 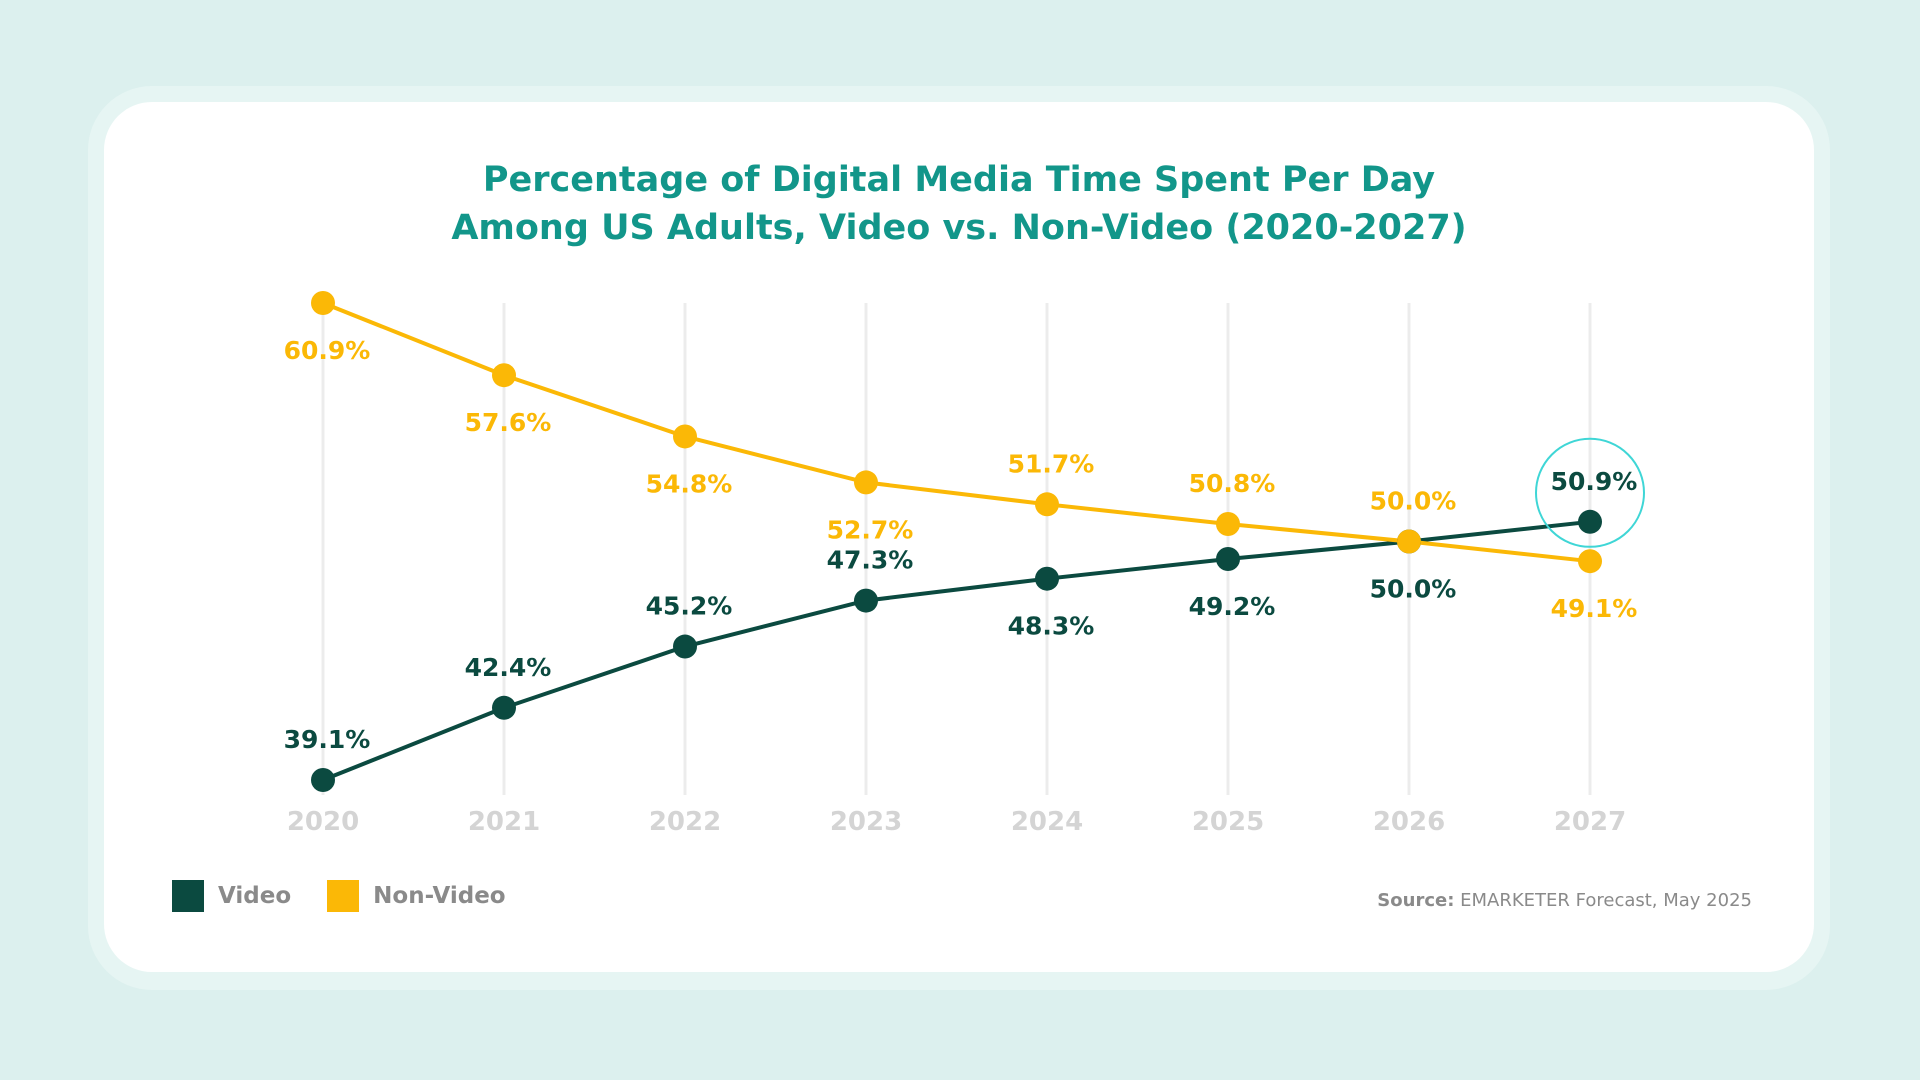 I want to click on data-label-video-2020: 39.1%, so click(x=327, y=739).